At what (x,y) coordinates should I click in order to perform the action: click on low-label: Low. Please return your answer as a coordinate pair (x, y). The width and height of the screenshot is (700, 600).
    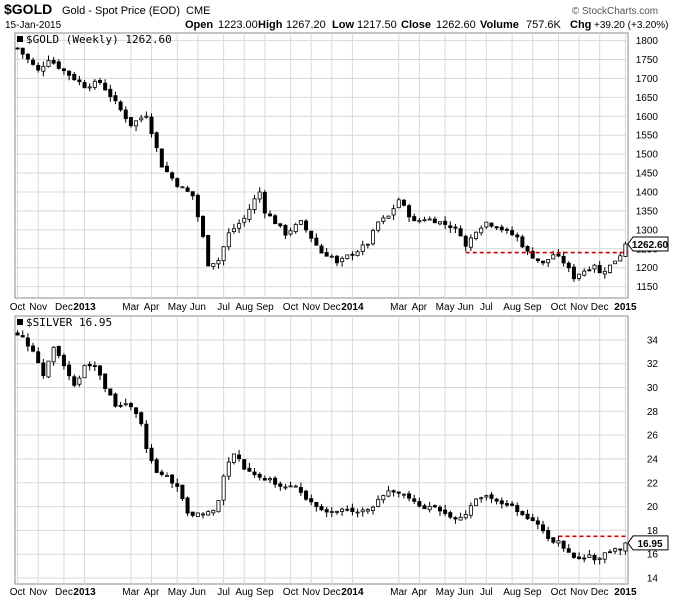
    Looking at the image, I should click on (343, 25).